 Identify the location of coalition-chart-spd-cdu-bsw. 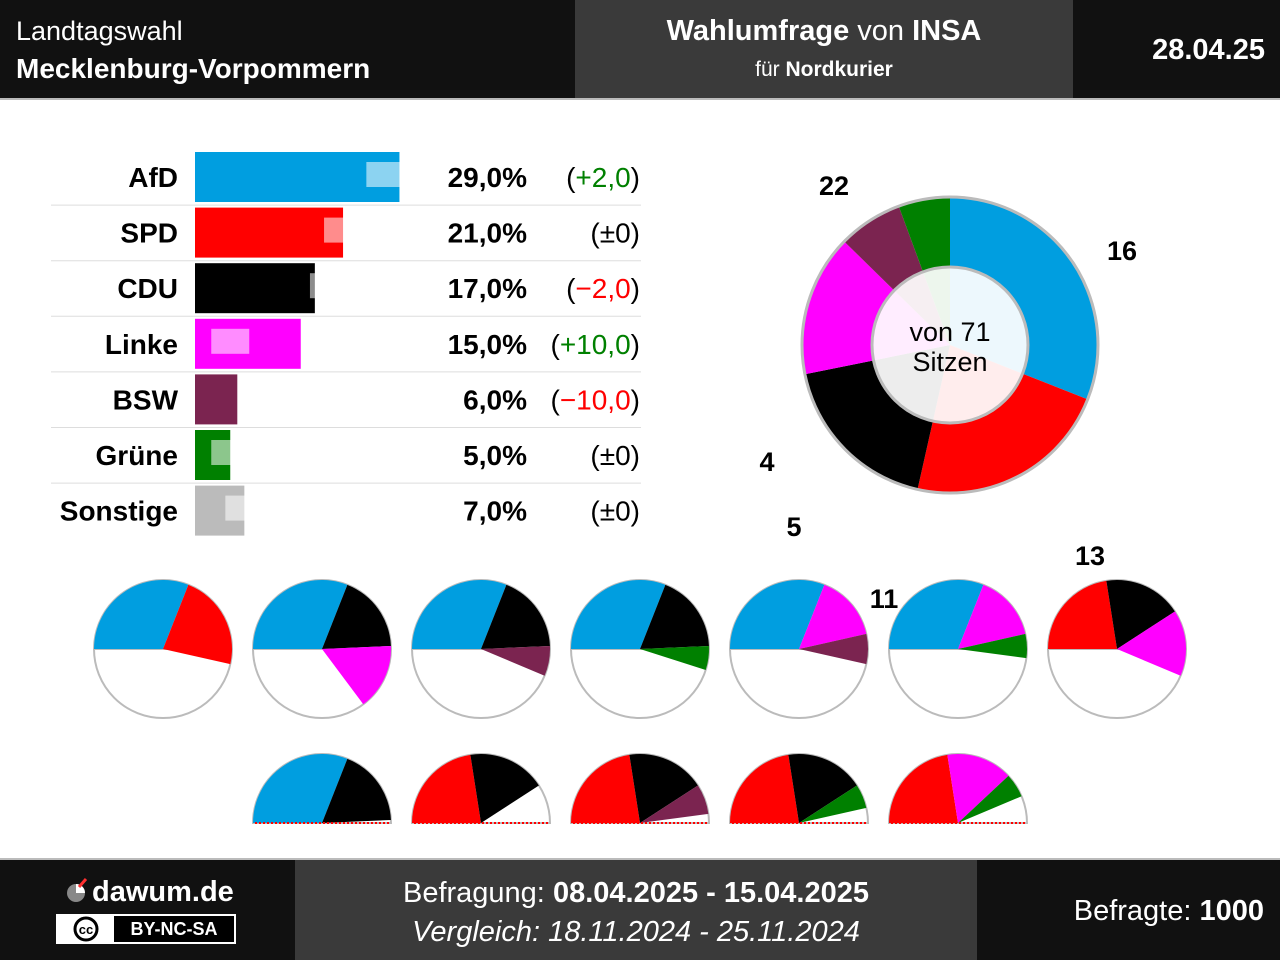
(640, 788).